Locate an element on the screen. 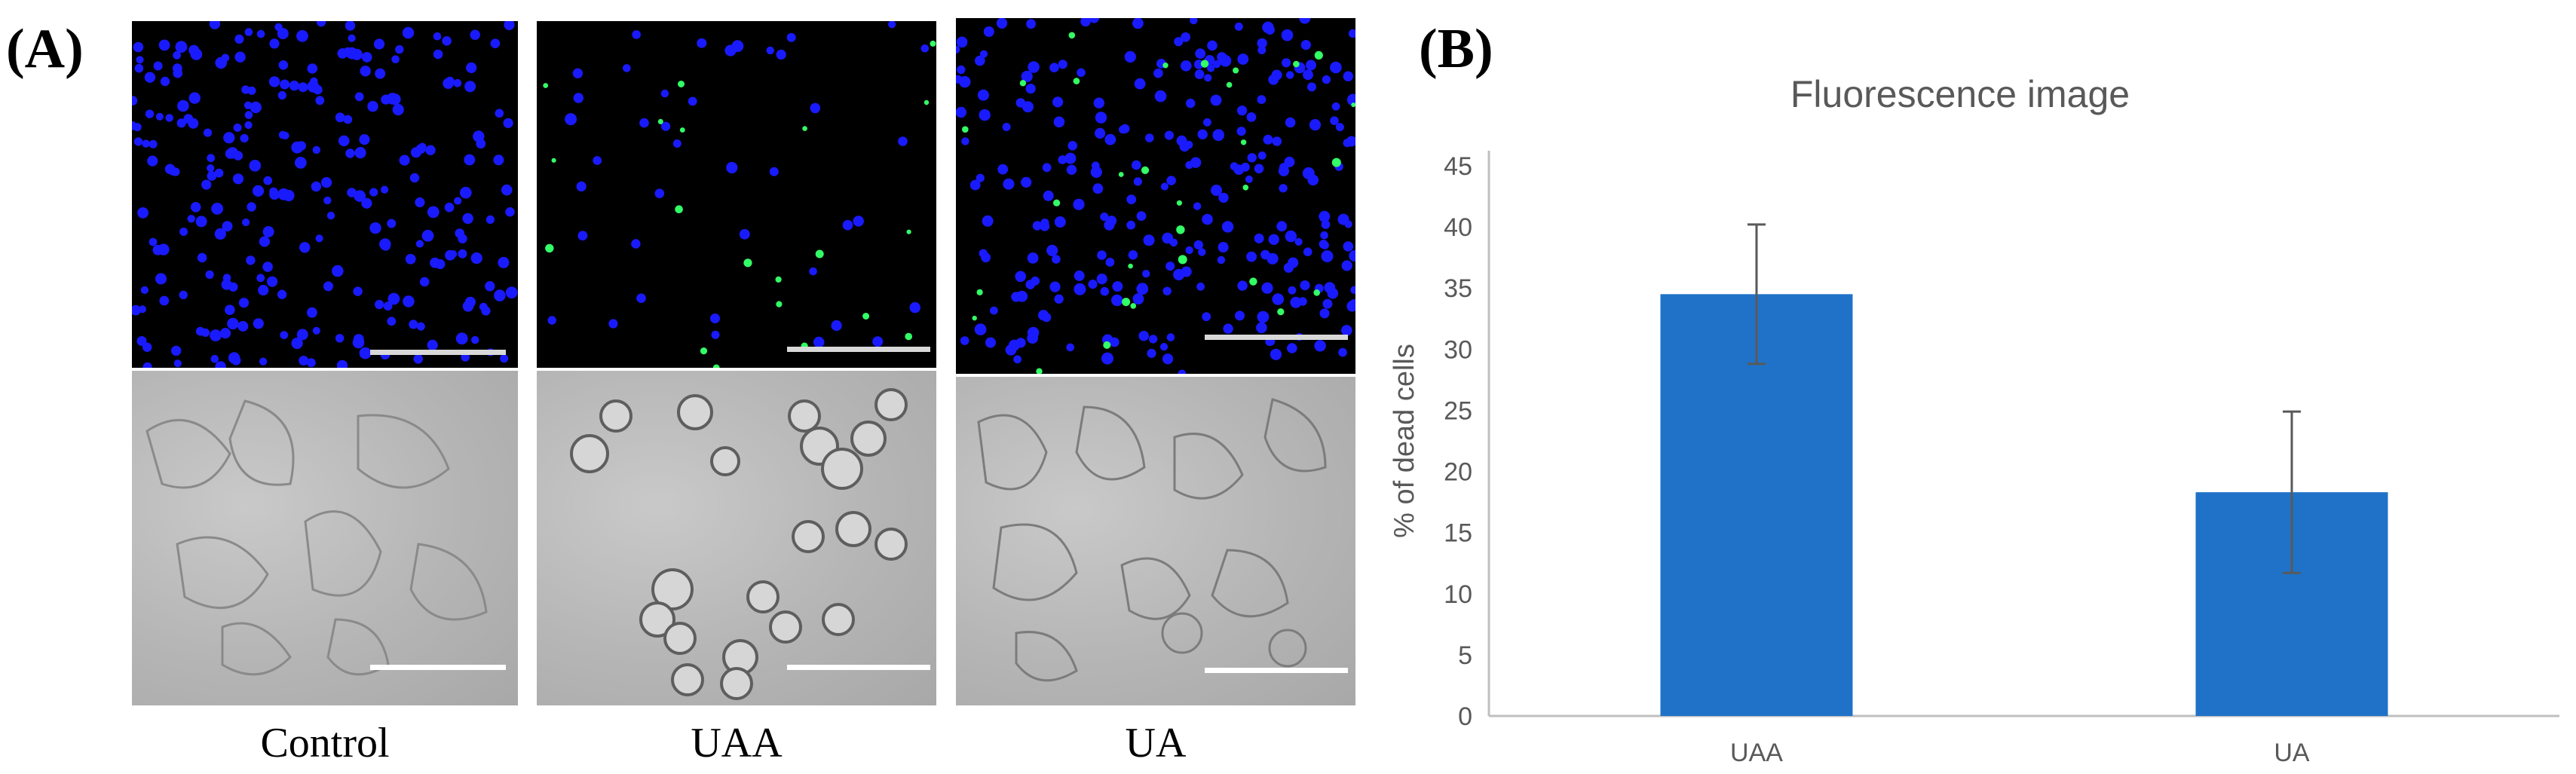  uaa-fluorescence-cells is located at coordinates (739, 195).